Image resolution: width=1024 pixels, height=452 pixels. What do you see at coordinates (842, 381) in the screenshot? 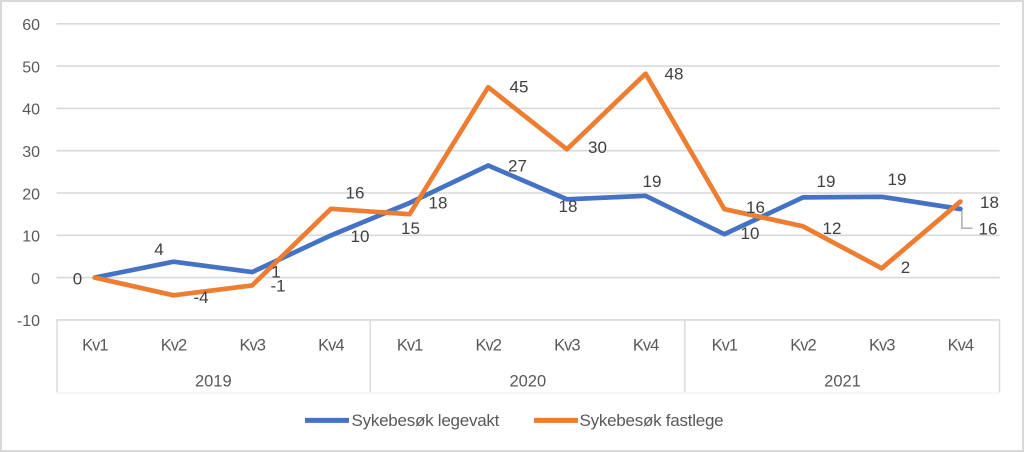
I see `svg-text: 2021` at bounding box center [842, 381].